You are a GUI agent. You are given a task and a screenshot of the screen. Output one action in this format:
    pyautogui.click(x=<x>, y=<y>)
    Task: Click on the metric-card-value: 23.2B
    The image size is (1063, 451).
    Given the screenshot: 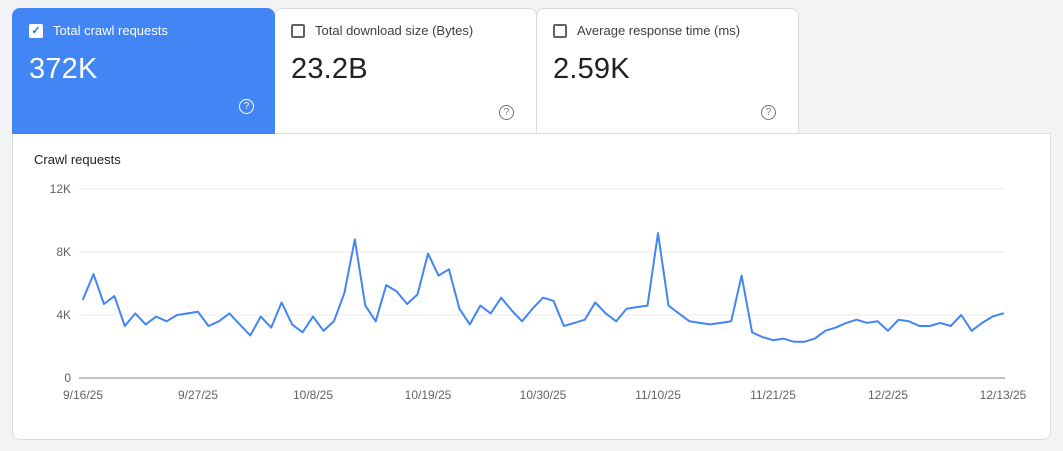 What is the action you would take?
    pyautogui.click(x=329, y=69)
    